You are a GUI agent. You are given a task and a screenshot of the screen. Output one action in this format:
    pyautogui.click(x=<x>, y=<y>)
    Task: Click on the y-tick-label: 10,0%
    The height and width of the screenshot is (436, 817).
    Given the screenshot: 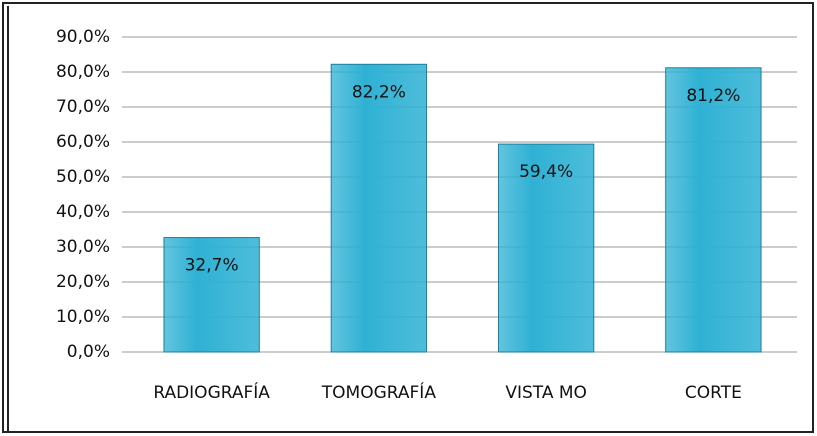 What is the action you would take?
    pyautogui.click(x=83, y=317)
    